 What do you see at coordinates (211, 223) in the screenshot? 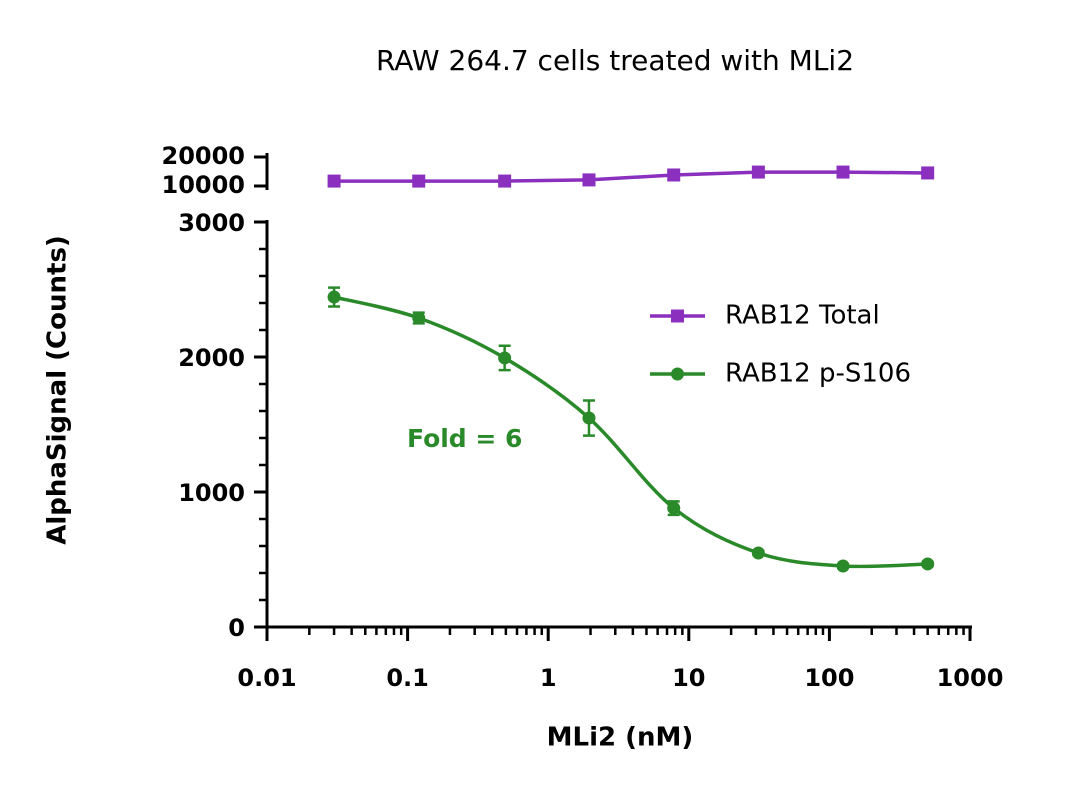
I see `y-tick-label: 3000` at bounding box center [211, 223].